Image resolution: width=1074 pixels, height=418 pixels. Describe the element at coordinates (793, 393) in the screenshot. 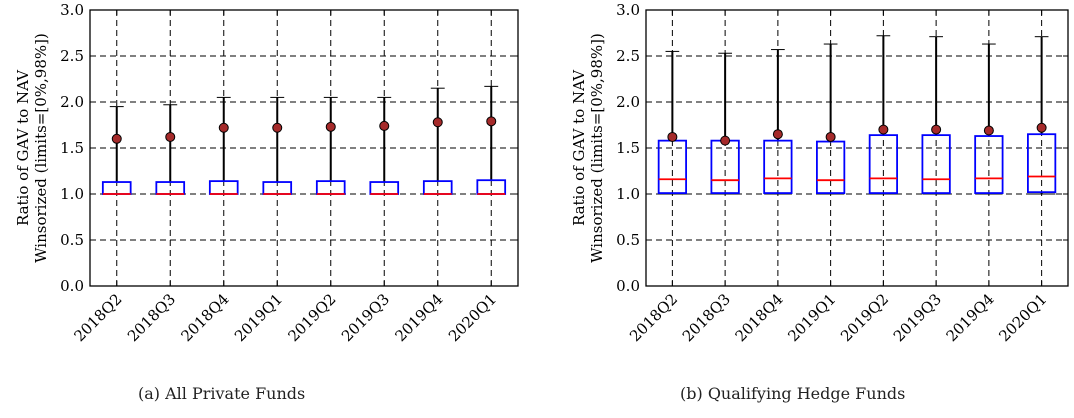

I see `caption-b: (b) Qualifying Hedge Funds` at that location.